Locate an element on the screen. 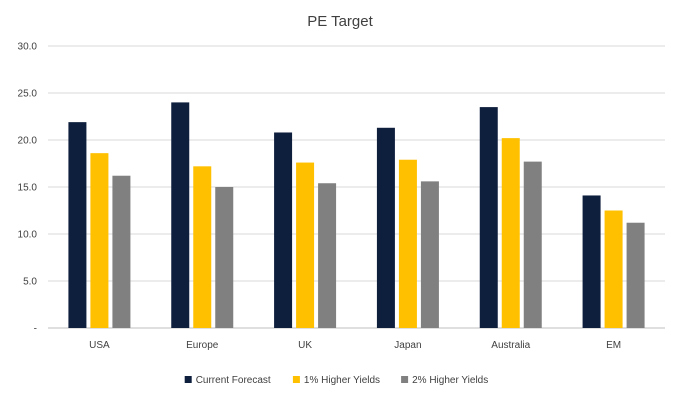  legend-label: 1% Higher Yields is located at coordinates (342, 380).